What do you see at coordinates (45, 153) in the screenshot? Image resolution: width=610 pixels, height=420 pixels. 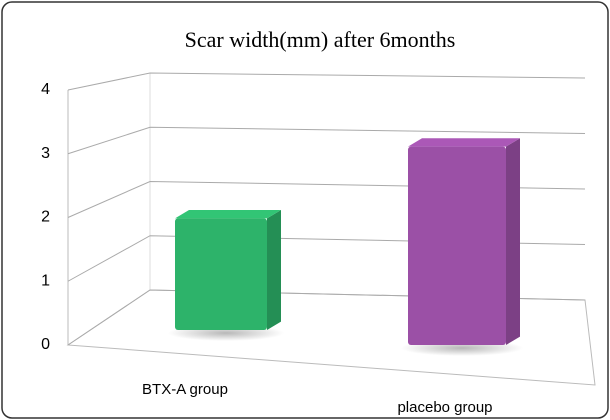 I see `y-tick-label: 3` at bounding box center [45, 153].